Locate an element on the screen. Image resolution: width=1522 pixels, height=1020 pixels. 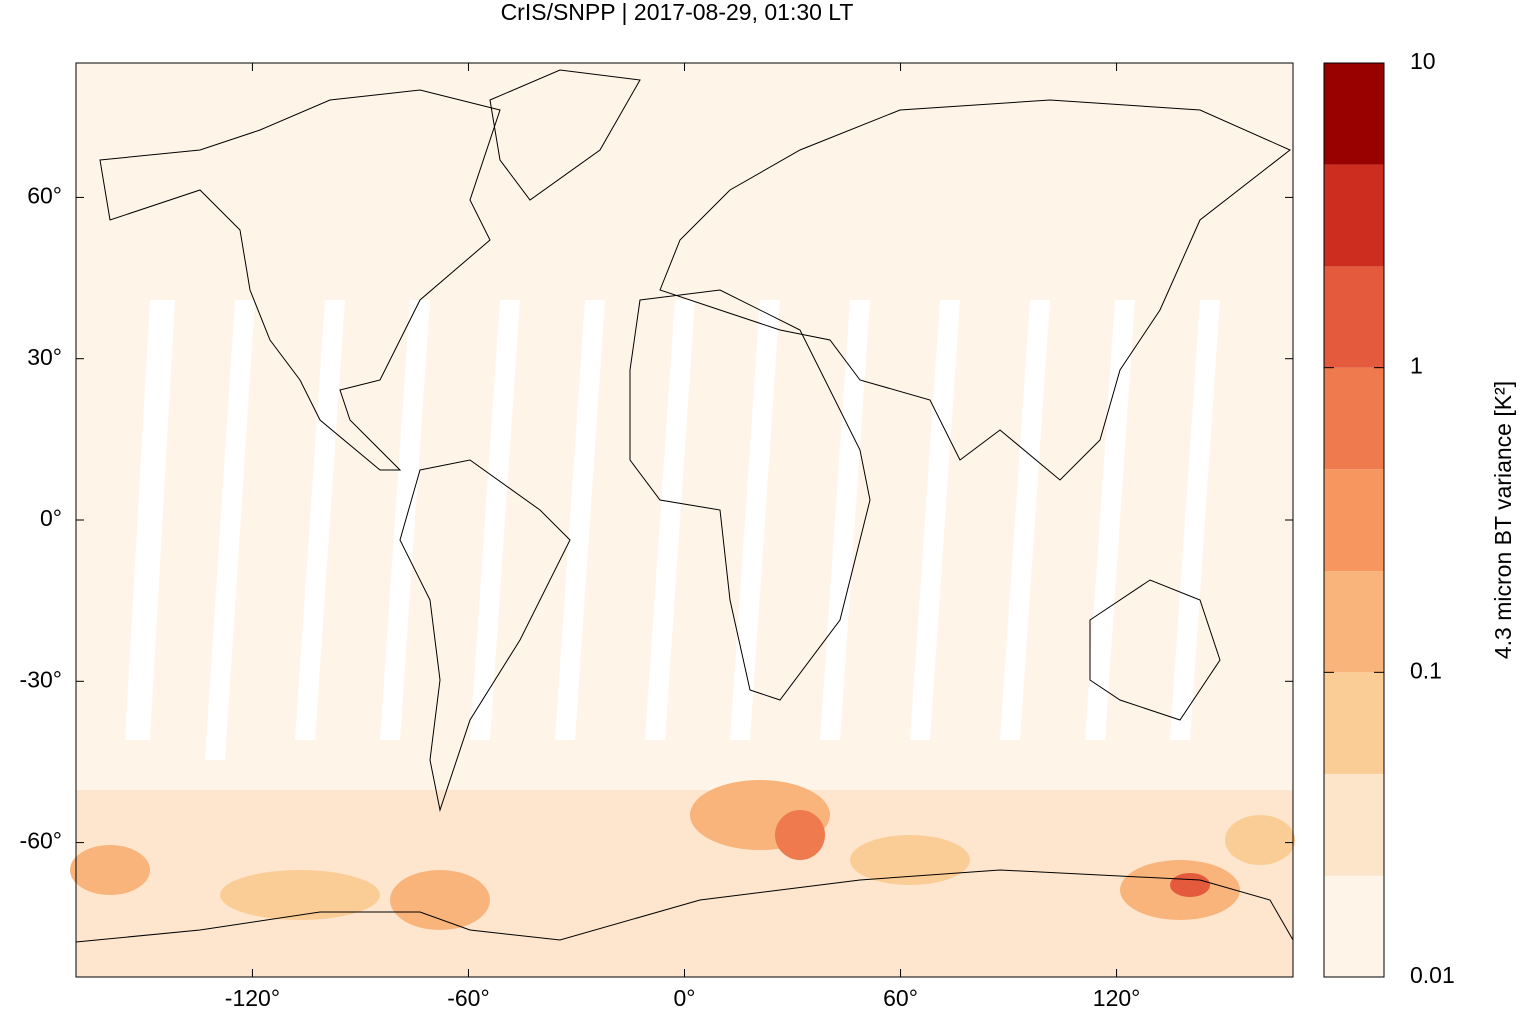
y-tick-label: -30° is located at coordinates (41, 679).